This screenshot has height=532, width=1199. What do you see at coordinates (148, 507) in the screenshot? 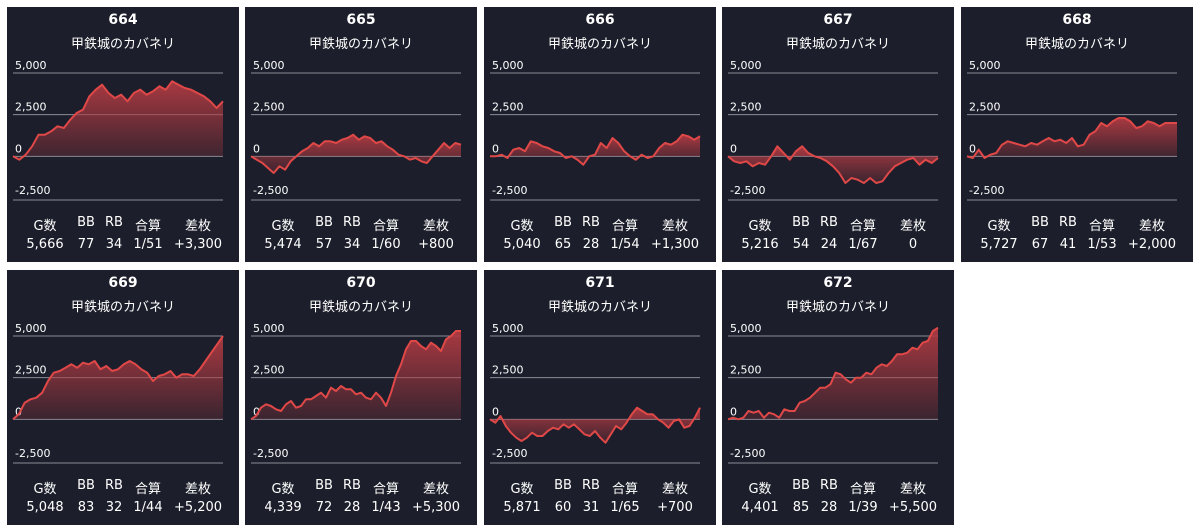
I see `combined-value: 1/44` at bounding box center [148, 507].